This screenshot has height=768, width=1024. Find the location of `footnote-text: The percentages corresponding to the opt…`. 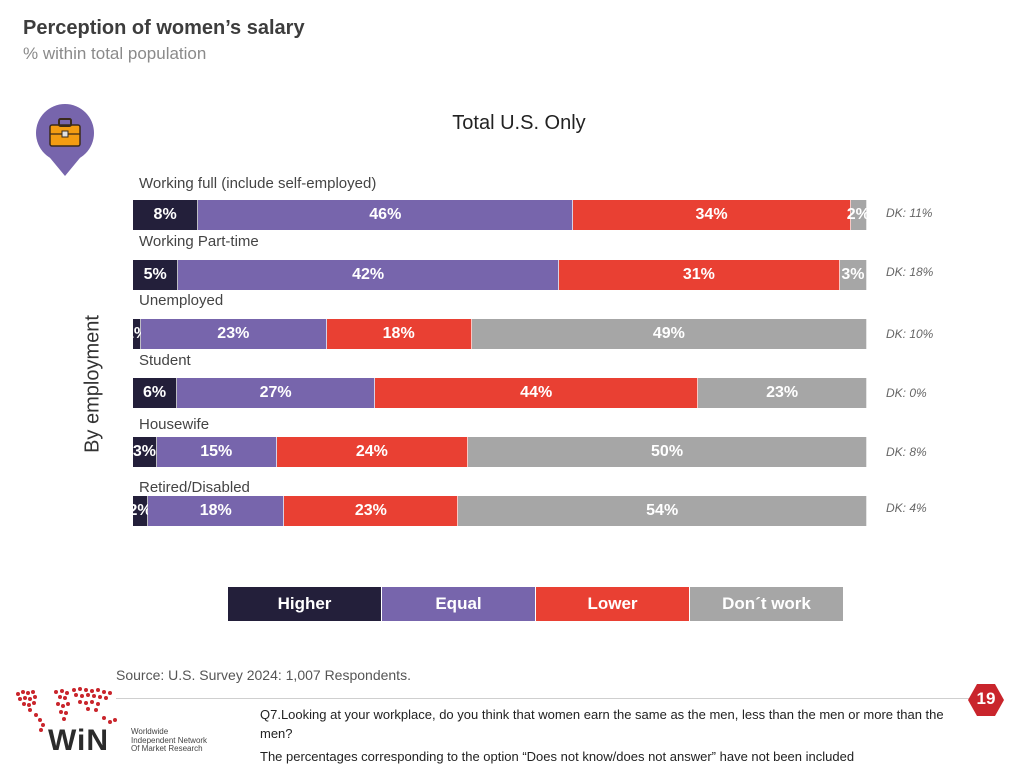

footnote-text: The percentages corresponding to the opt… is located at coordinates (557, 756).